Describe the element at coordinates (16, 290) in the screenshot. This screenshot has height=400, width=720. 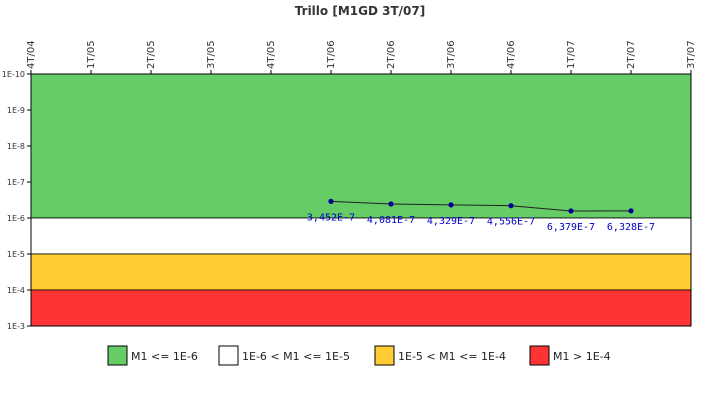
I see `y-tick-label: 1E-4` at that location.